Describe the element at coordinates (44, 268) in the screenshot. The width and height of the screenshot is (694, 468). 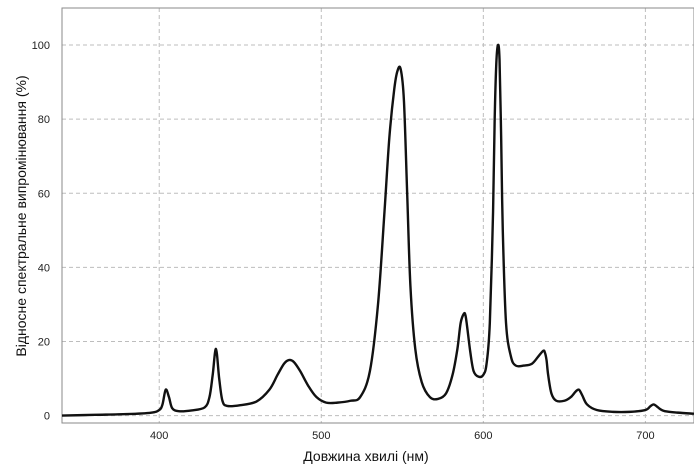
I see `y-tick-label: 40` at that location.